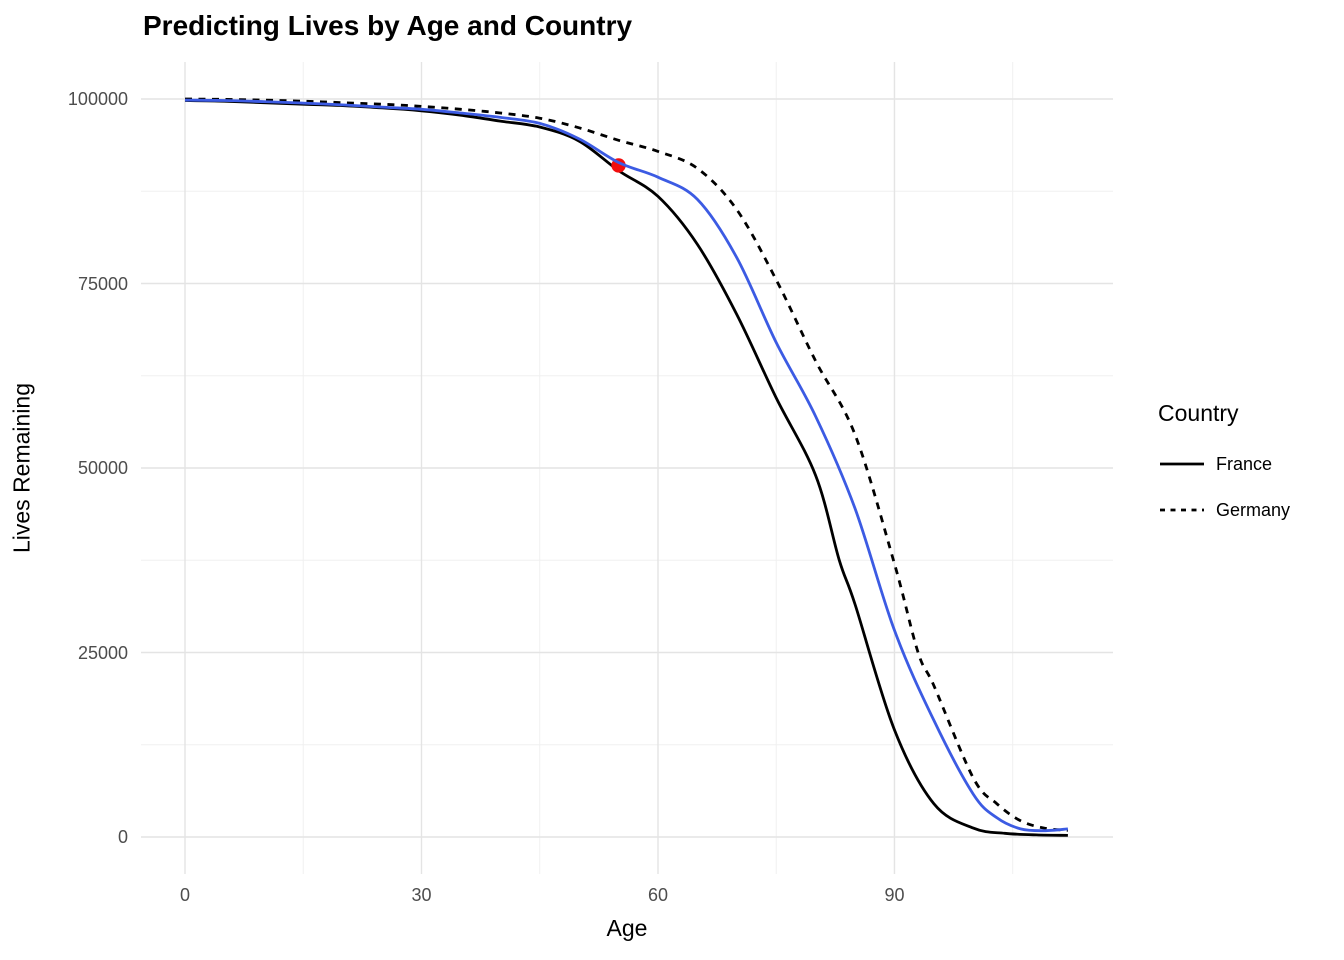 This screenshot has height=960, width=1344. What do you see at coordinates (21, 468) in the screenshot?
I see `y-axis-title: Lives Remaining` at bounding box center [21, 468].